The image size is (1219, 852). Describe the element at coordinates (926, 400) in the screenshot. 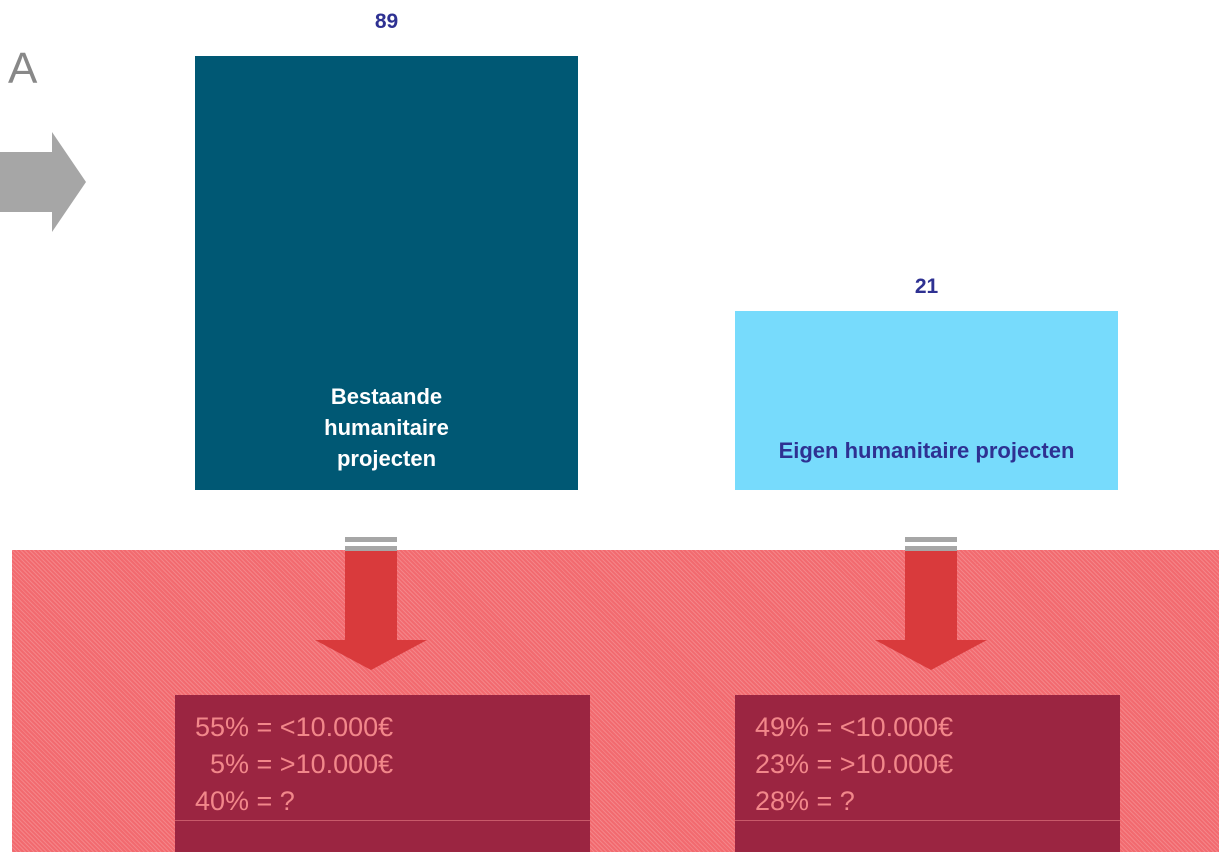

I see `block: Eigen humanitaire projecten` at that location.